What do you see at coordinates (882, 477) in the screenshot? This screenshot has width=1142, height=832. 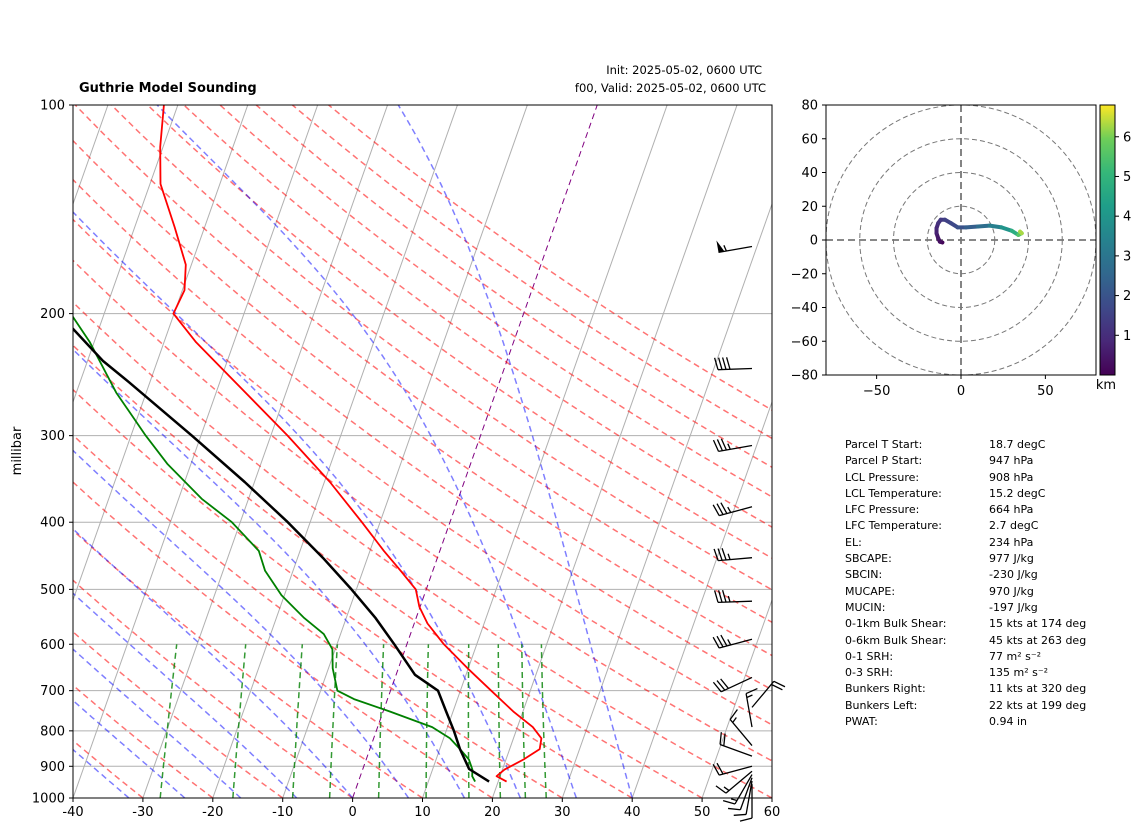 I see `parameter-label: LCL Pressure:` at bounding box center [882, 477].